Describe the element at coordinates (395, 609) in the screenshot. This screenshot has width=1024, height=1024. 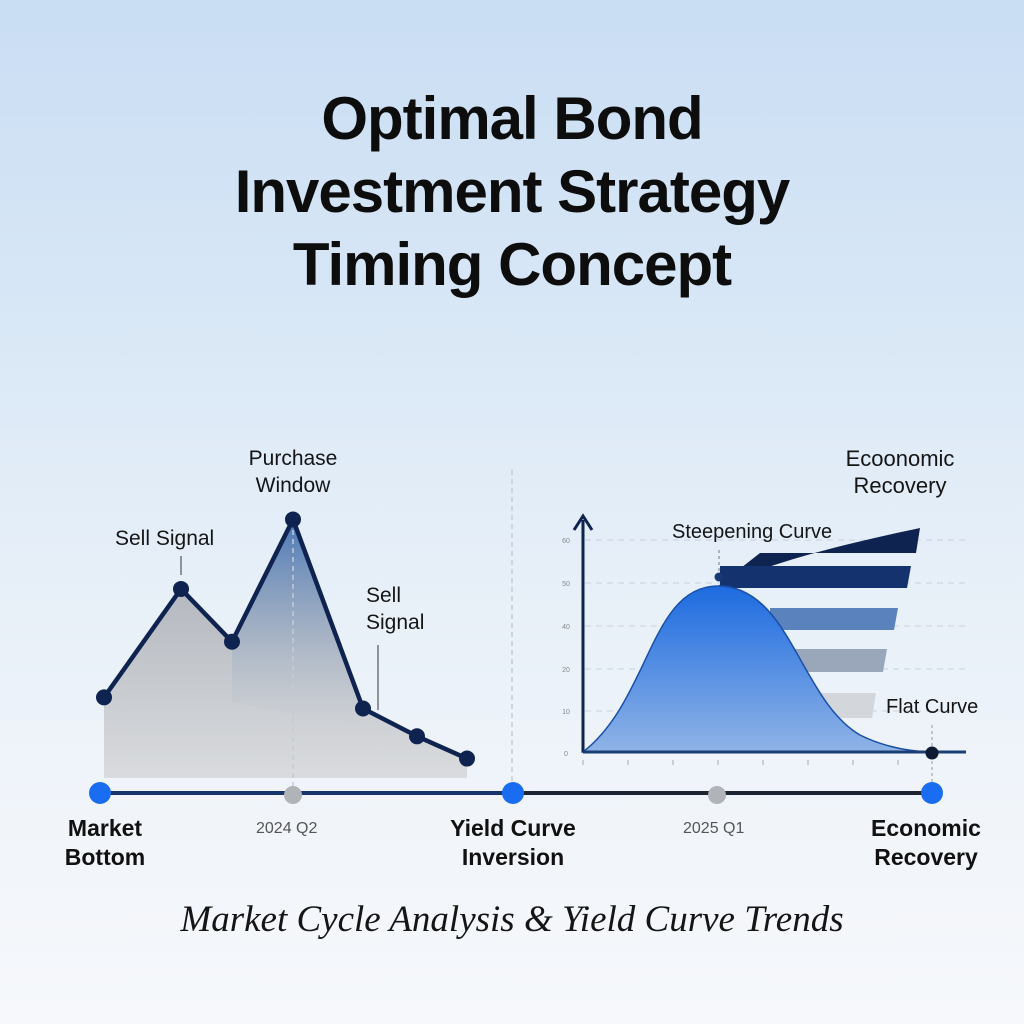
I see `annotation-sell-signal-2: Sell Signal` at that location.